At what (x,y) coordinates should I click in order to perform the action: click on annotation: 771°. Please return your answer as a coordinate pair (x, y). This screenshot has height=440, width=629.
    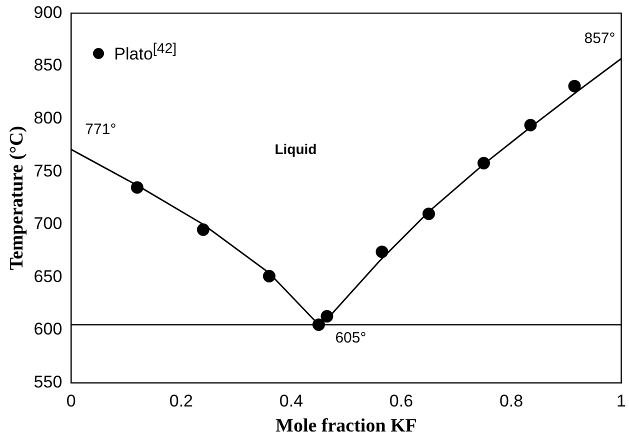
    Looking at the image, I should click on (100, 129).